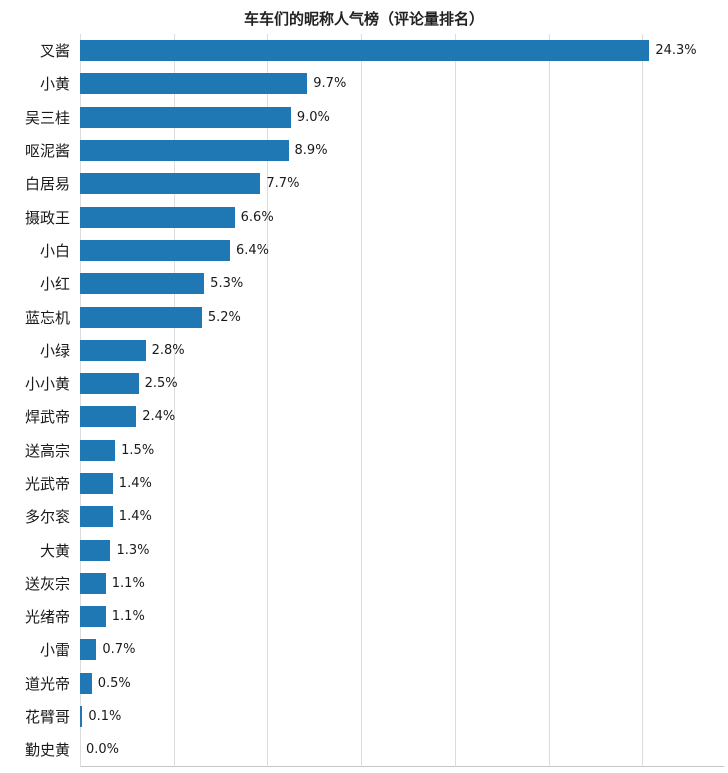  I want to click on value-label: 9.0%, so click(313, 117).